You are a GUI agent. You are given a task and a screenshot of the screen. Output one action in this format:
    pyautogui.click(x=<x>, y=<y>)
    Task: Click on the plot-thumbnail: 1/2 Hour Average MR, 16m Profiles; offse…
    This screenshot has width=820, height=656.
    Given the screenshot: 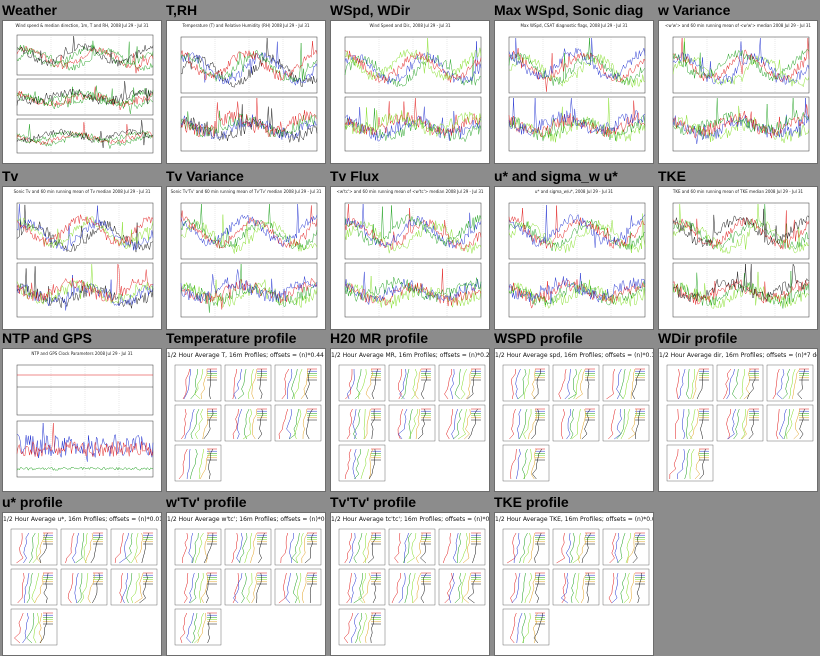 What is the action you would take?
    pyautogui.click(x=410, y=420)
    